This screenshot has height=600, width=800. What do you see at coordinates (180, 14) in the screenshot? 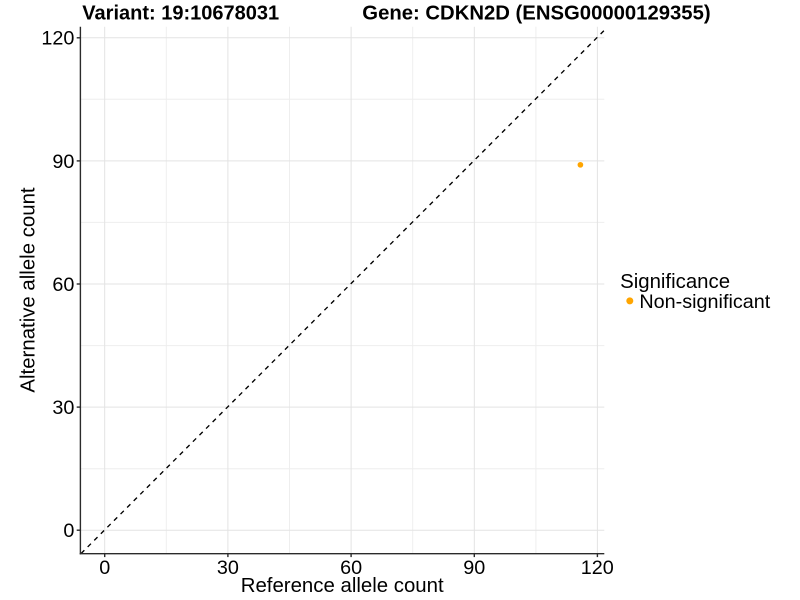
I see `svg-text: Variant: 19:10678031` at bounding box center [180, 14].